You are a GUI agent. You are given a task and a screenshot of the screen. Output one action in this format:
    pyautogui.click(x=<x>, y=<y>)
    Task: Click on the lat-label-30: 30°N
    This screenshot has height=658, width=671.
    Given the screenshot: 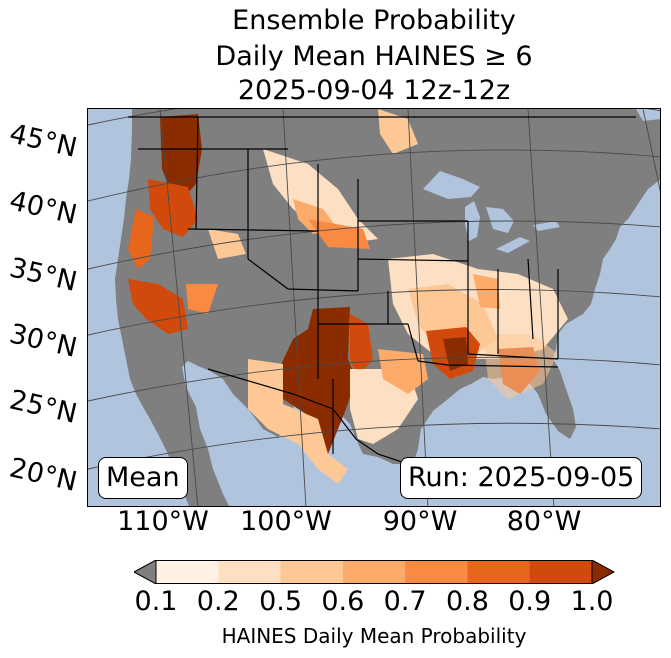 What is the action you would take?
    pyautogui.click(x=43, y=341)
    